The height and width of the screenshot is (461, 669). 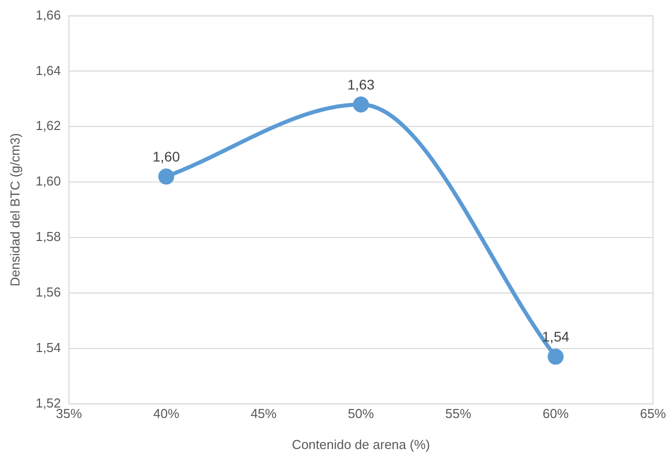 What do you see at coordinates (458, 414) in the screenshot?
I see `x-tick-label: 55%` at bounding box center [458, 414].